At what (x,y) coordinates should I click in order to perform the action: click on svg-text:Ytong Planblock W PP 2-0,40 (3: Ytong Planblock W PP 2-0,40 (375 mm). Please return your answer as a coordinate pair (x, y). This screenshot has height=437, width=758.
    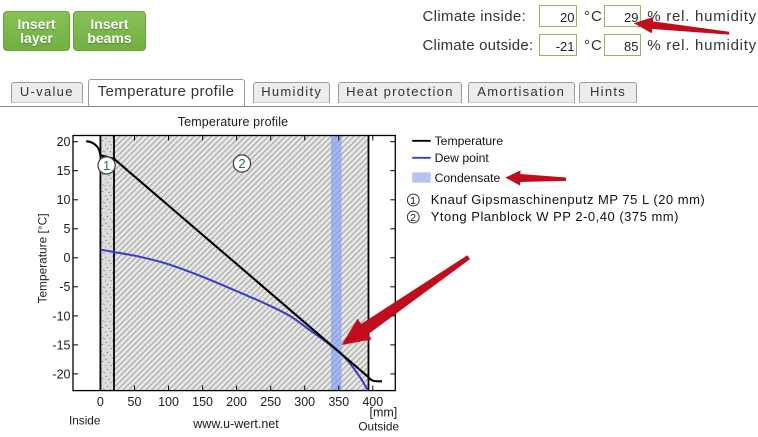
    Looking at the image, I should click on (555, 216).